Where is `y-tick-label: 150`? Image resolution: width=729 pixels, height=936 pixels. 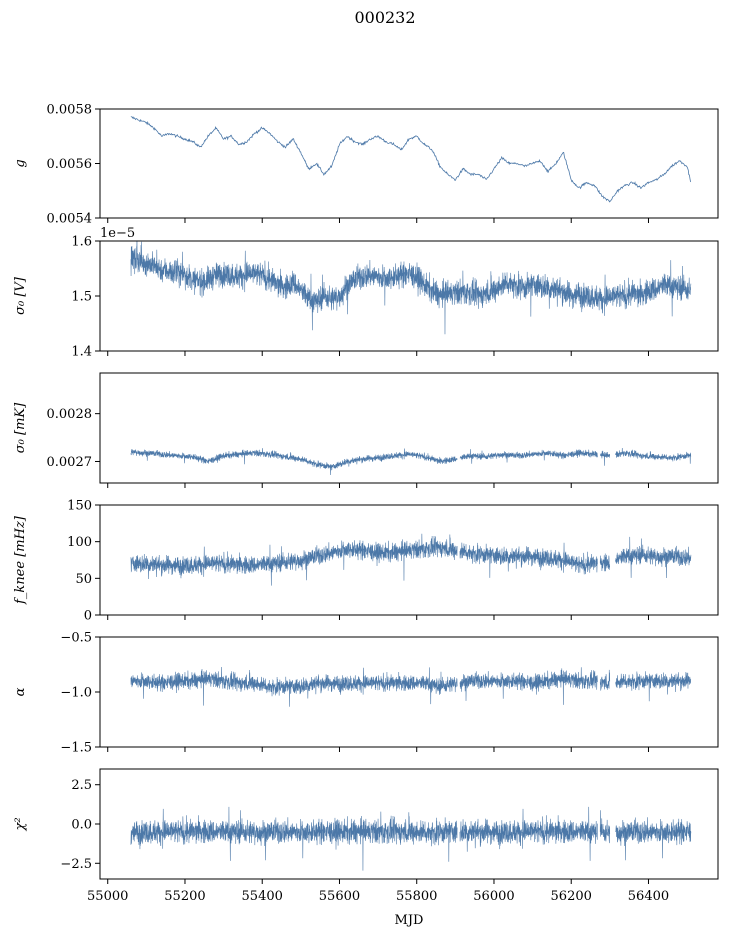
y-tick-label: 150 is located at coordinates (79, 506).